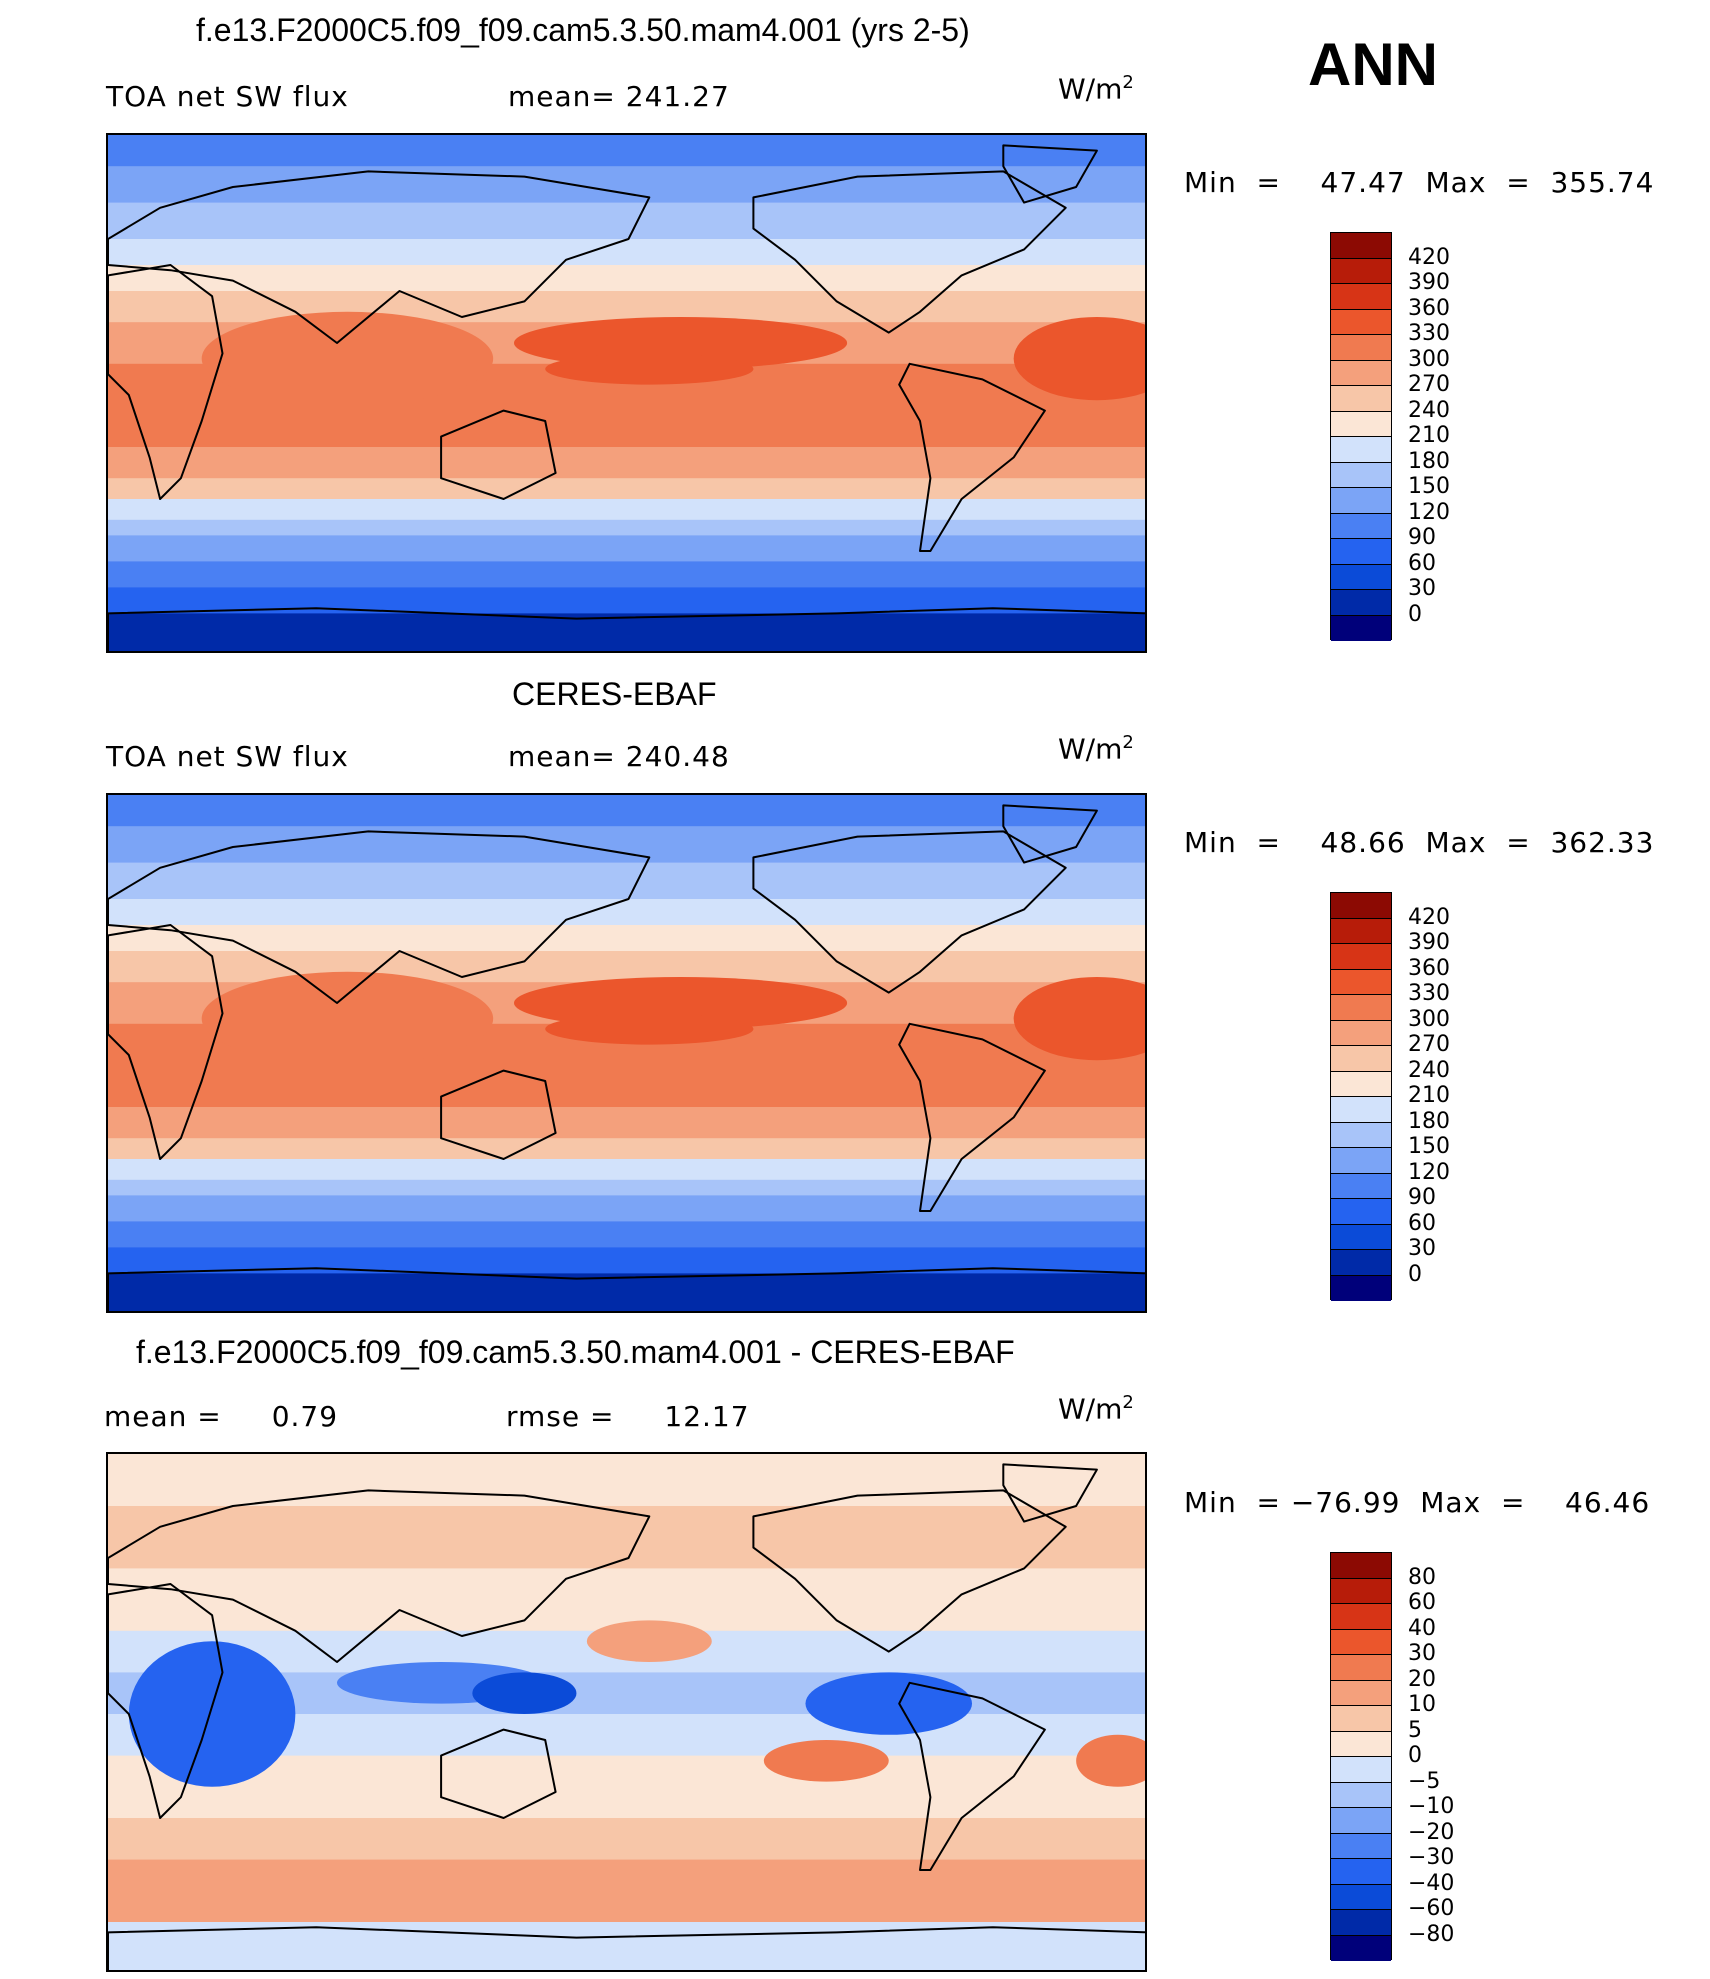  I want to click on panel1-minmax: Min = 47.47 Max = 355.74, so click(1419, 182).